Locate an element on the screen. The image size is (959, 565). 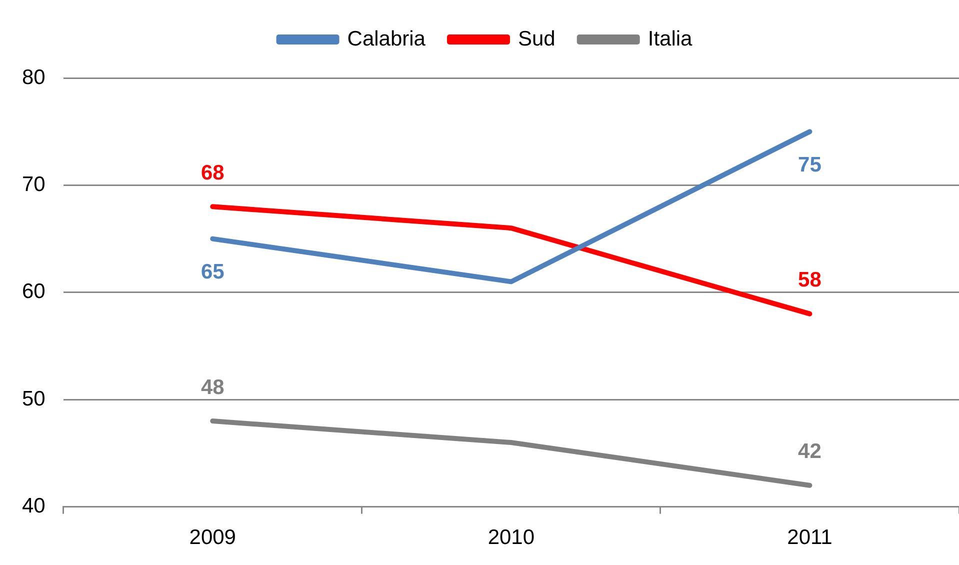
legend-label: Calabria is located at coordinates (386, 38).